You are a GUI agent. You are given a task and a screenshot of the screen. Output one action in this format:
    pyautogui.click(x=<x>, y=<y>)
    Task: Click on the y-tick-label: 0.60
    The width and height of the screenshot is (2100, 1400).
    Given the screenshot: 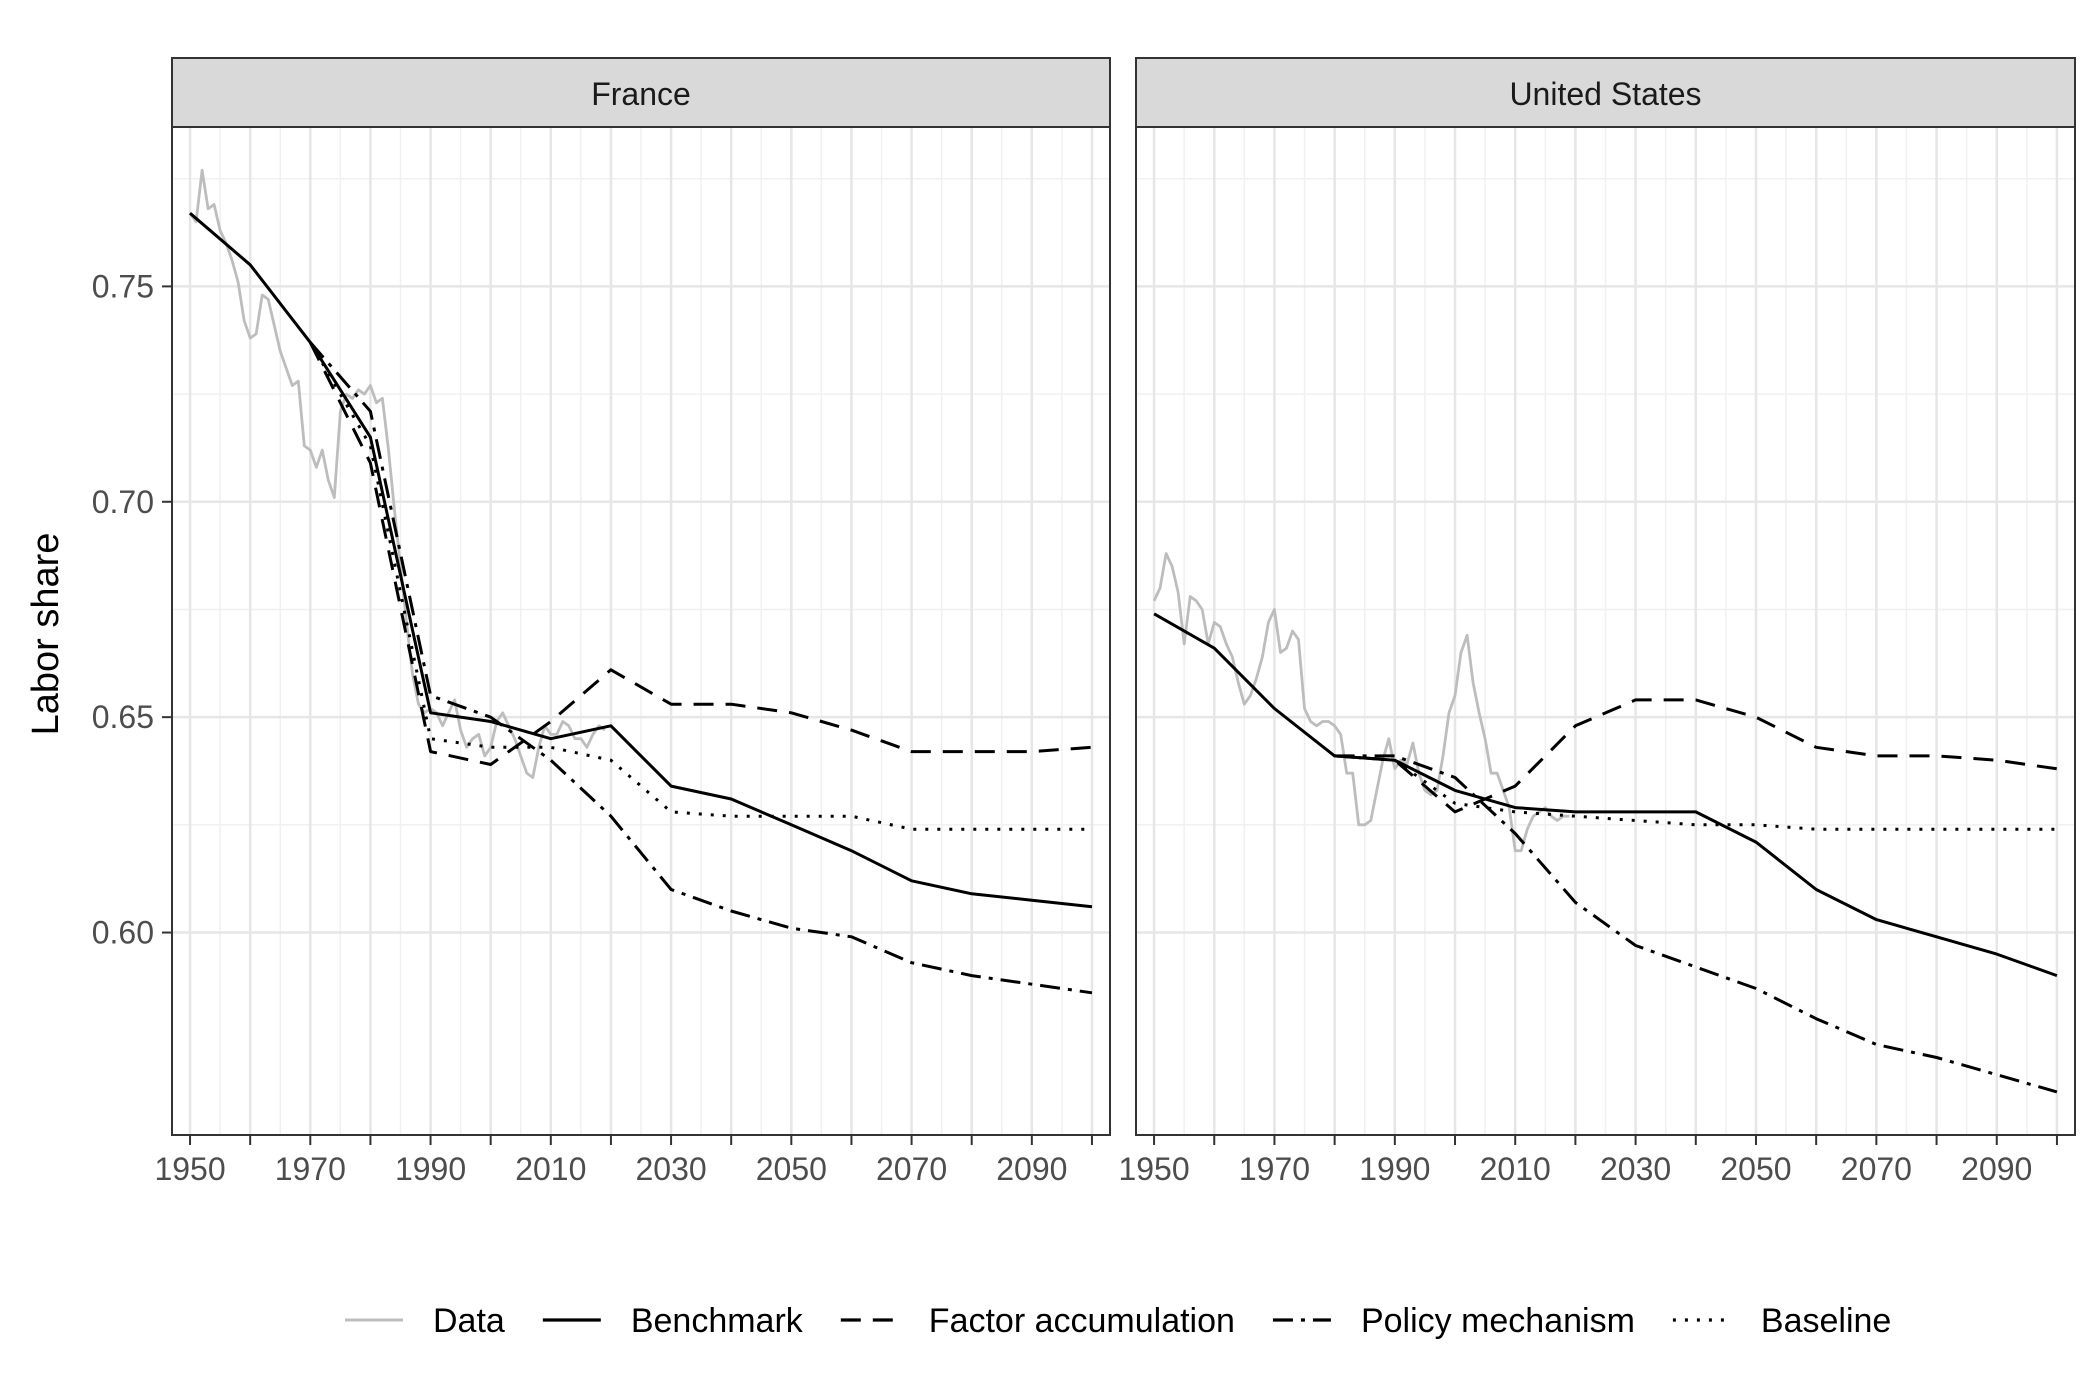 What is the action you would take?
    pyautogui.click(x=123, y=933)
    